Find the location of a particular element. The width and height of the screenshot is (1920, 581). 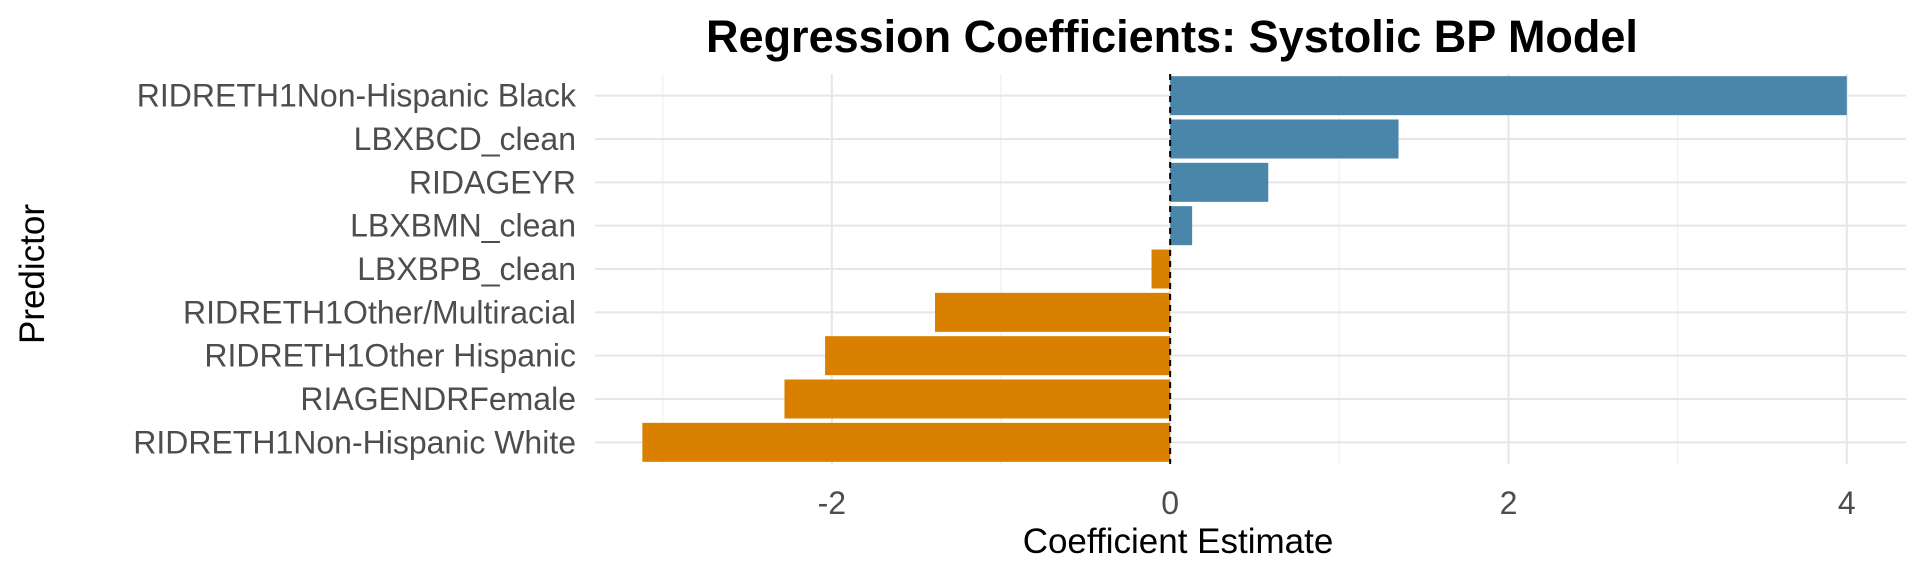

category-label: RIAGENDRFemale is located at coordinates (438, 399).